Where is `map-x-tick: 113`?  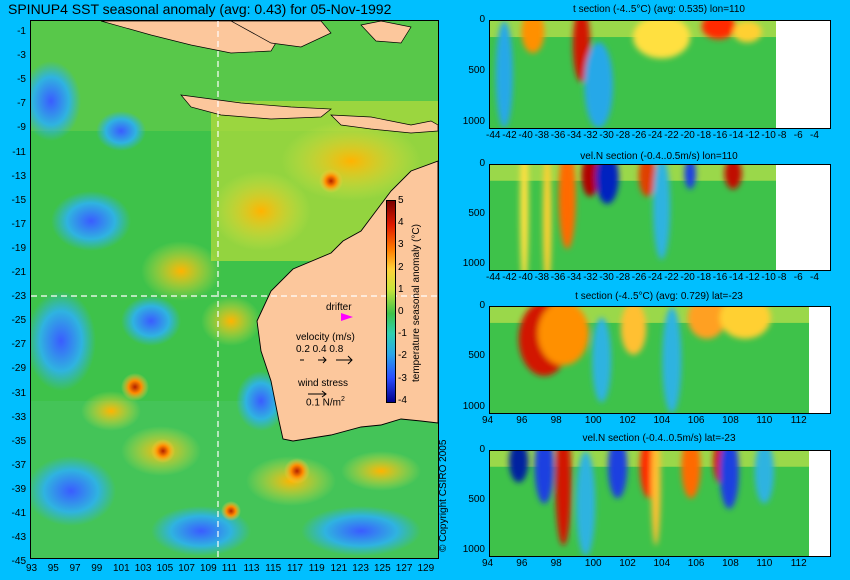
map-x-tick: 113 is located at coordinates (251, 568).